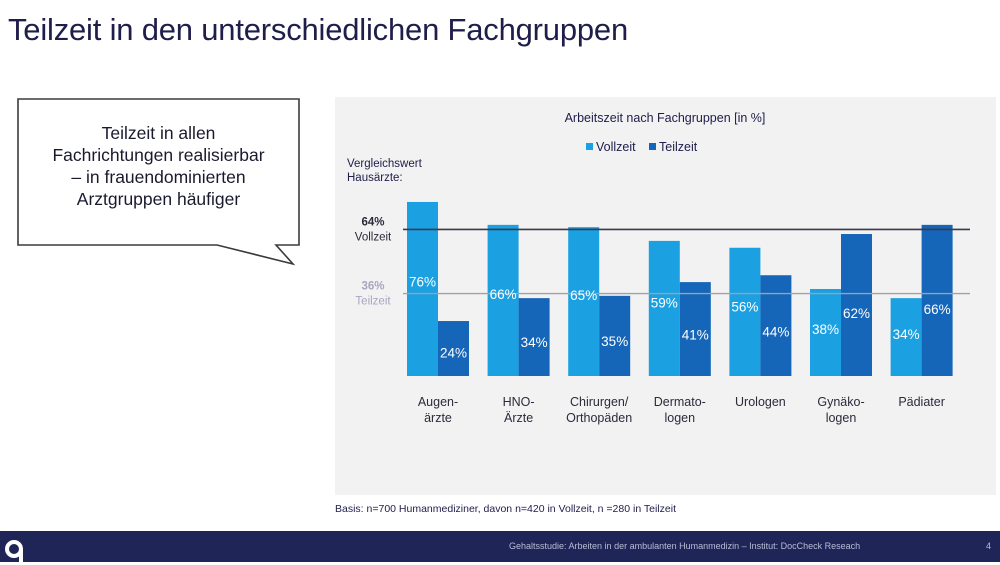  I want to click on category-label: Augen-, so click(438, 402).